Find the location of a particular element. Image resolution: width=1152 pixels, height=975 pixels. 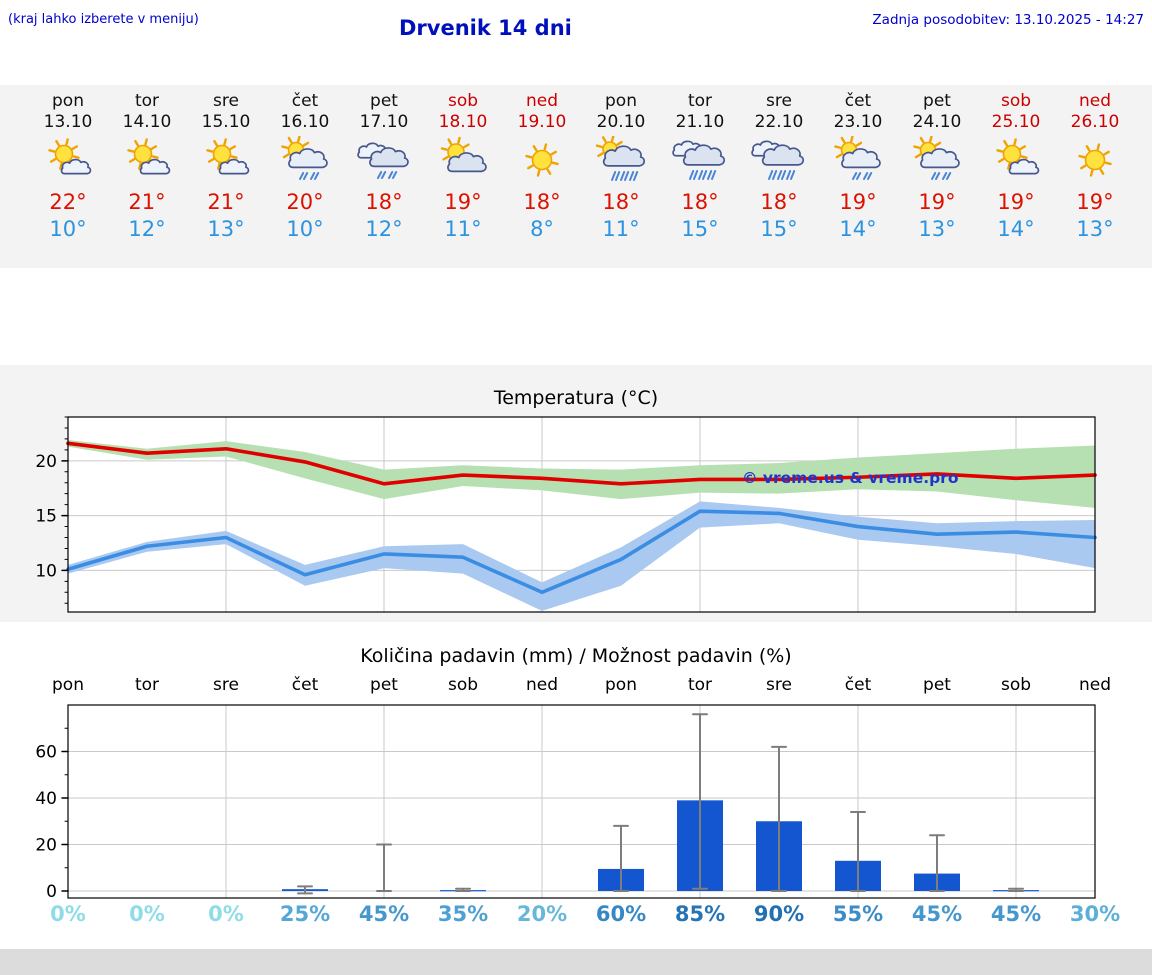

day-date: 23.10 is located at coordinates (858, 122).